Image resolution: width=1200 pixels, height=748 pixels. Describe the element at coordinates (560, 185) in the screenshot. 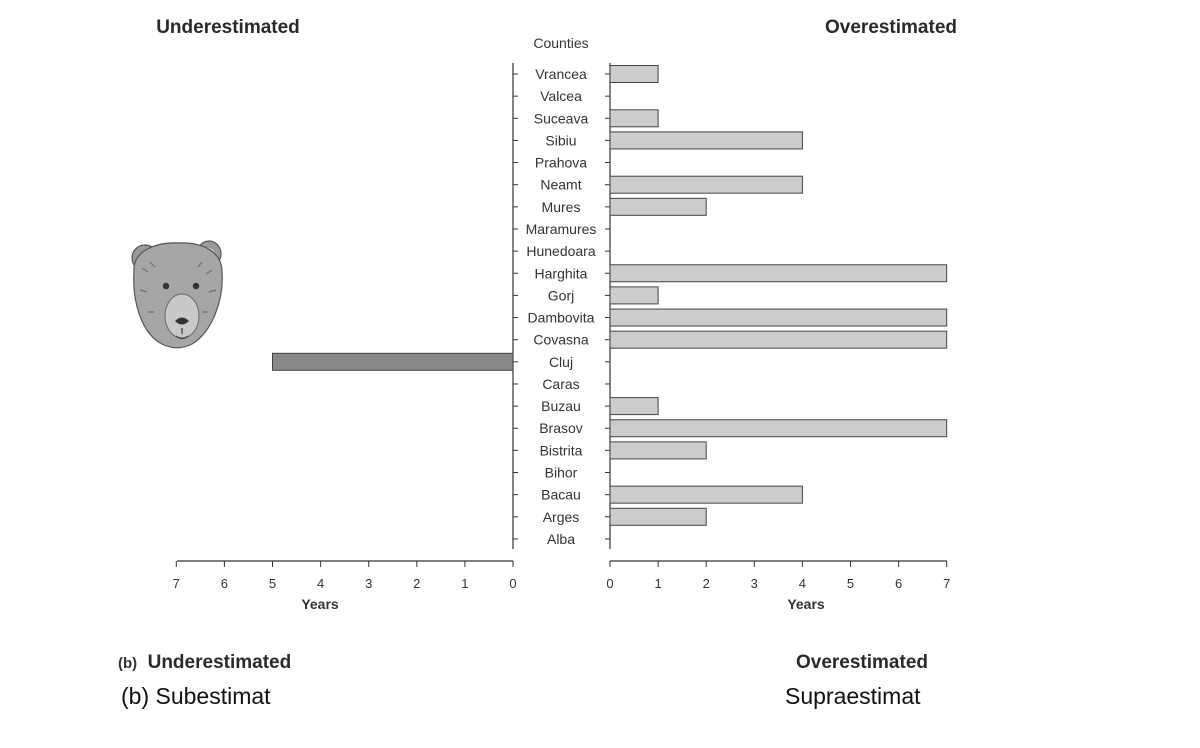

I see `county-label-neamt: Neamt` at that location.